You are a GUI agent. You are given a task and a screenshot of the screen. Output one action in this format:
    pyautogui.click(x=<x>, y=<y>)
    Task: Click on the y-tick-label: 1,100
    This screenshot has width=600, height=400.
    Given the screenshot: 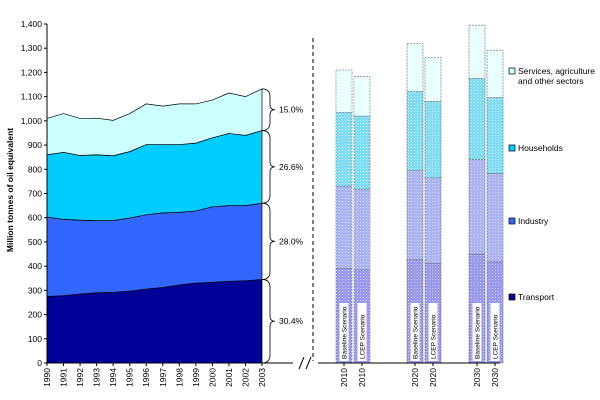 What is the action you would take?
    pyautogui.click(x=32, y=97)
    